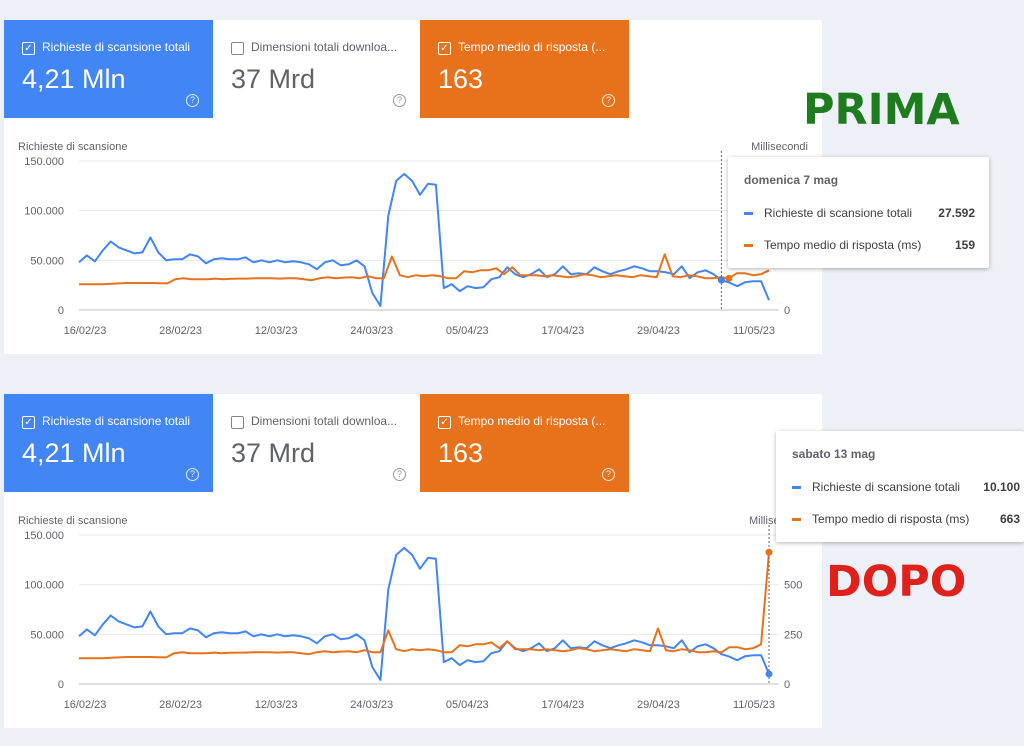 The image size is (1024, 746). What do you see at coordinates (964, 245) in the screenshot?
I see `tooltip-row-value: 159` at bounding box center [964, 245].